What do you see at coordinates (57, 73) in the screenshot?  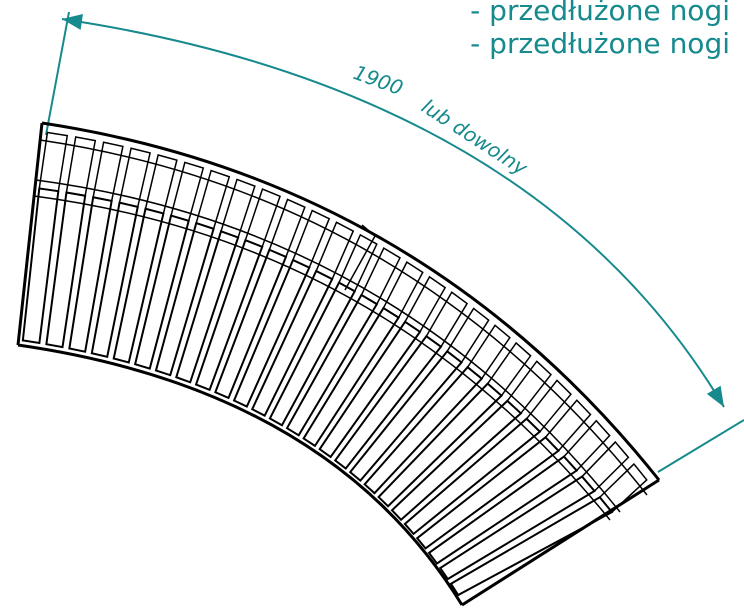 I see `extension-line-left` at bounding box center [57, 73].